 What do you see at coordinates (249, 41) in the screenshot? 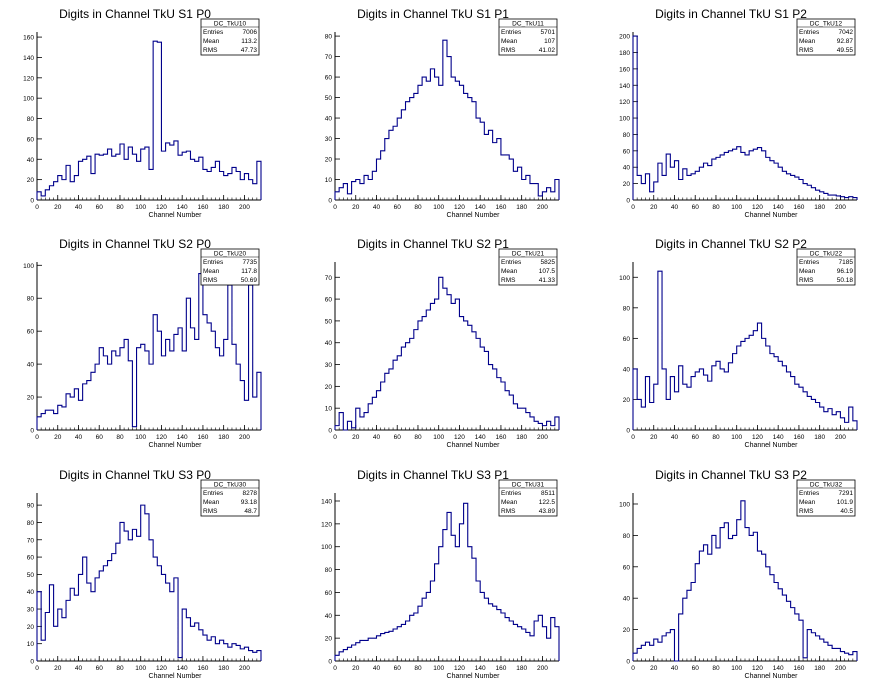
I see `stats-value: 113.2` at bounding box center [249, 41].